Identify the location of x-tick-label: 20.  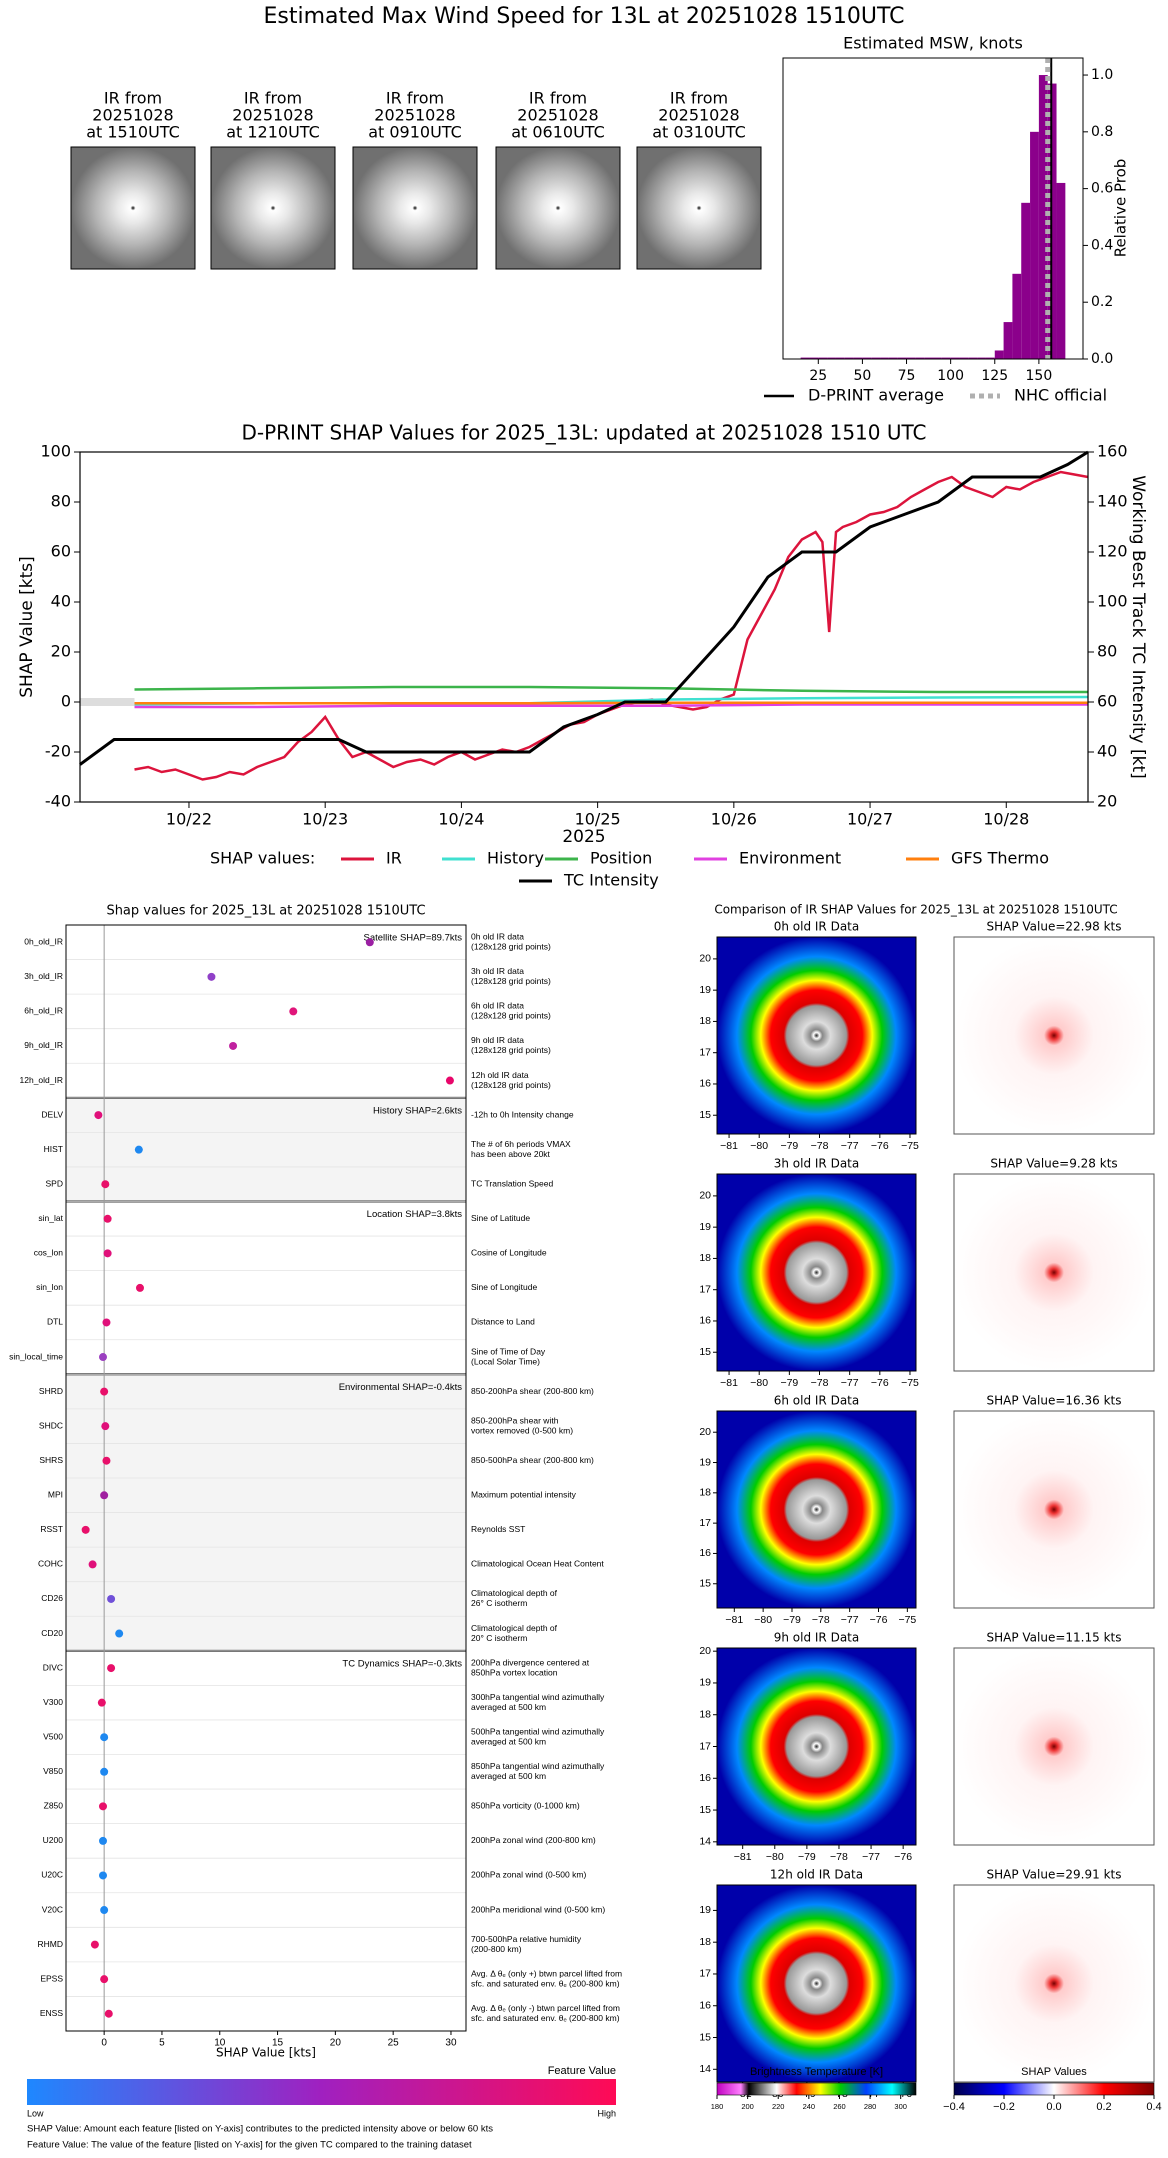
(336, 2043).